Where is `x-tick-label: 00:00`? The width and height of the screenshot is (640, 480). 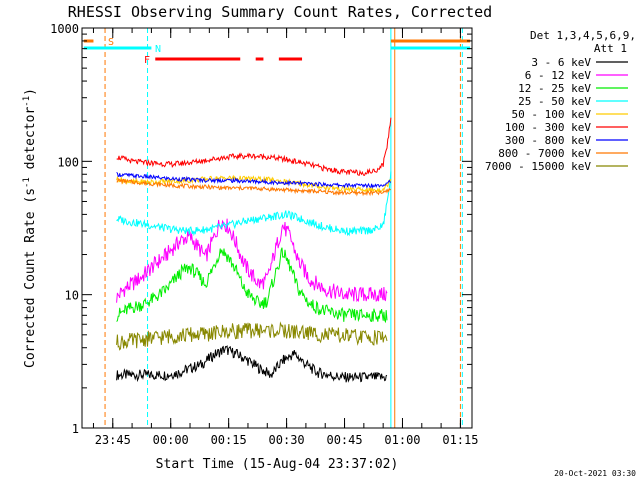
x-tick-label: 00:00 is located at coordinates (171, 440).